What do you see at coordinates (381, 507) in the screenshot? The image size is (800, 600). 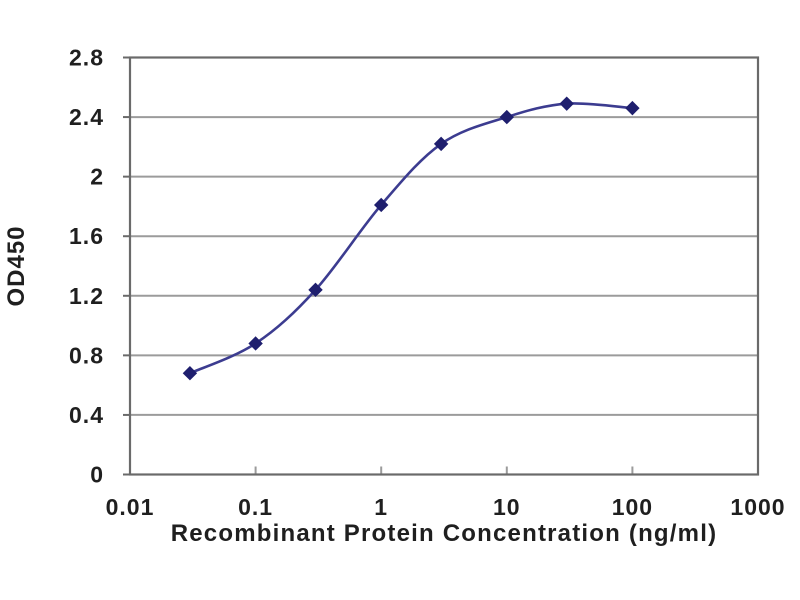 I see `x-tick-label: 1` at bounding box center [381, 507].